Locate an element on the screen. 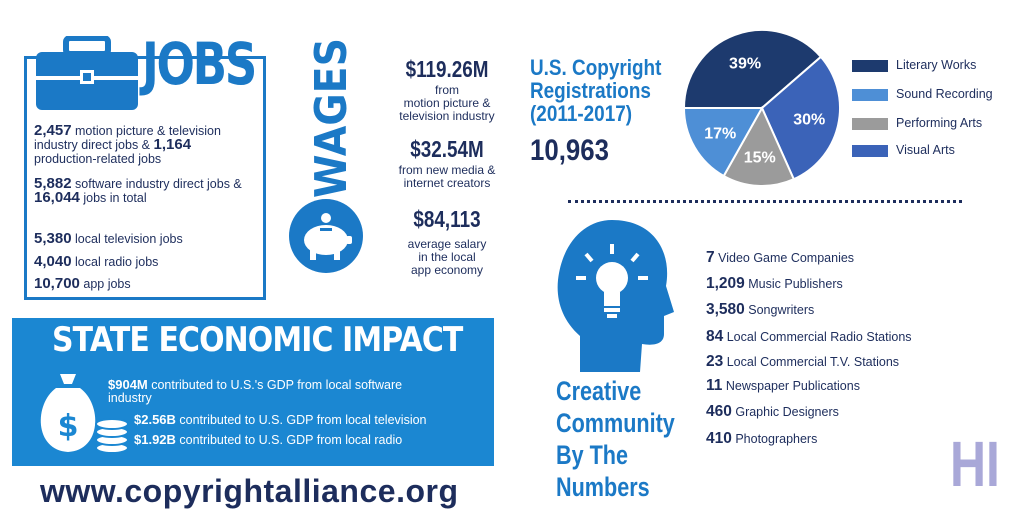 This screenshot has height=524, width=1024. briefcase-icon is located at coordinates (87, 73).